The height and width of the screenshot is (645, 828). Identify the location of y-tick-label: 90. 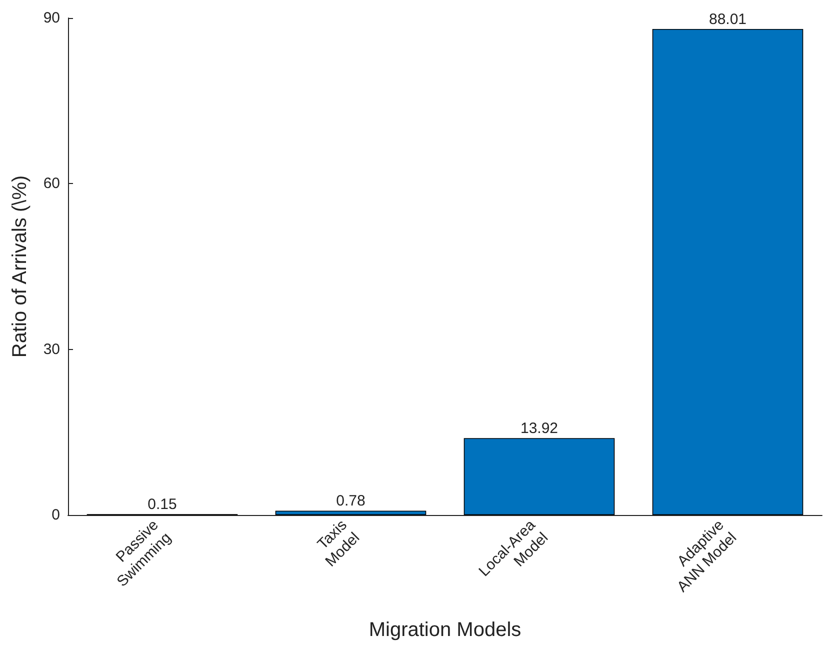
(51, 18).